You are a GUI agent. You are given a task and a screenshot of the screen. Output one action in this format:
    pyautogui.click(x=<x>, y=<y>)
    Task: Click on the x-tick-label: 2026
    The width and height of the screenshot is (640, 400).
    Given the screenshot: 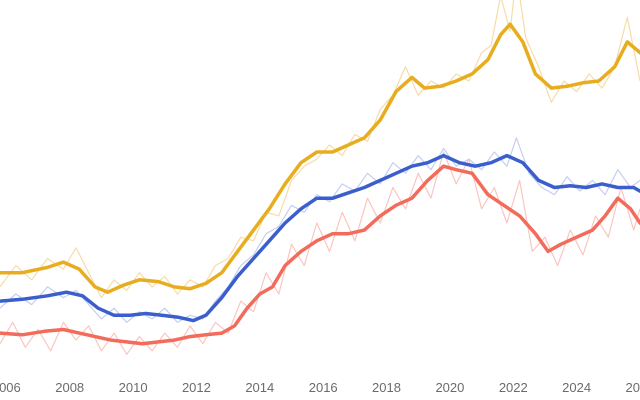 What is the action you would take?
    pyautogui.click(x=633, y=387)
    